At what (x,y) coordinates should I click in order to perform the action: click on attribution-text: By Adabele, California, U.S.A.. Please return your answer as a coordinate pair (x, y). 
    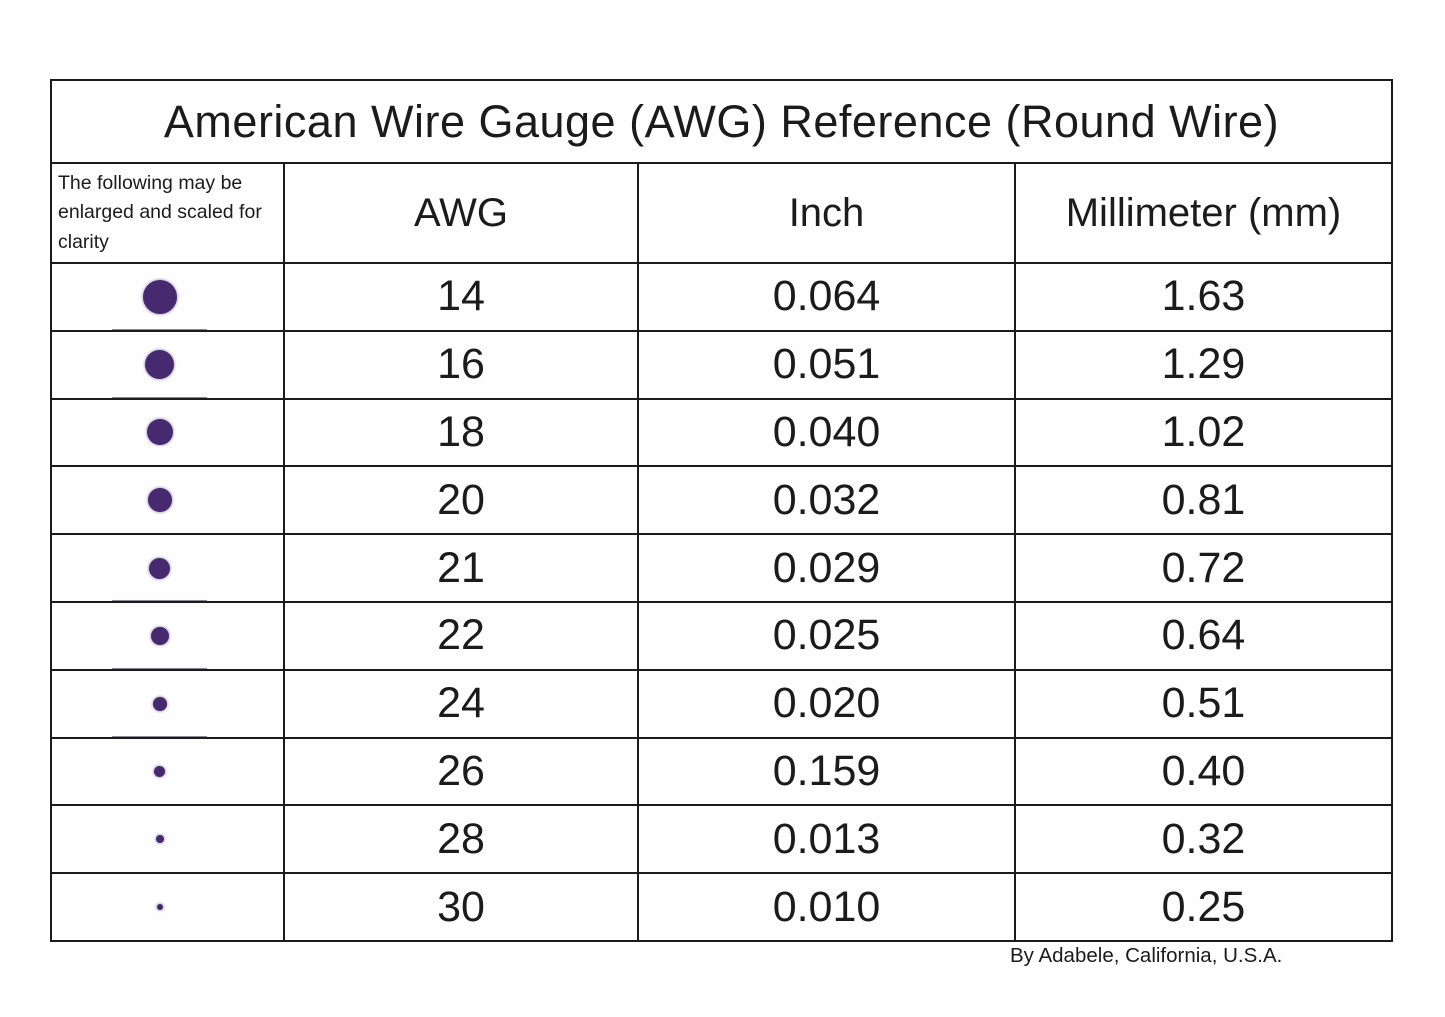
    Looking at the image, I should click on (1146, 955).